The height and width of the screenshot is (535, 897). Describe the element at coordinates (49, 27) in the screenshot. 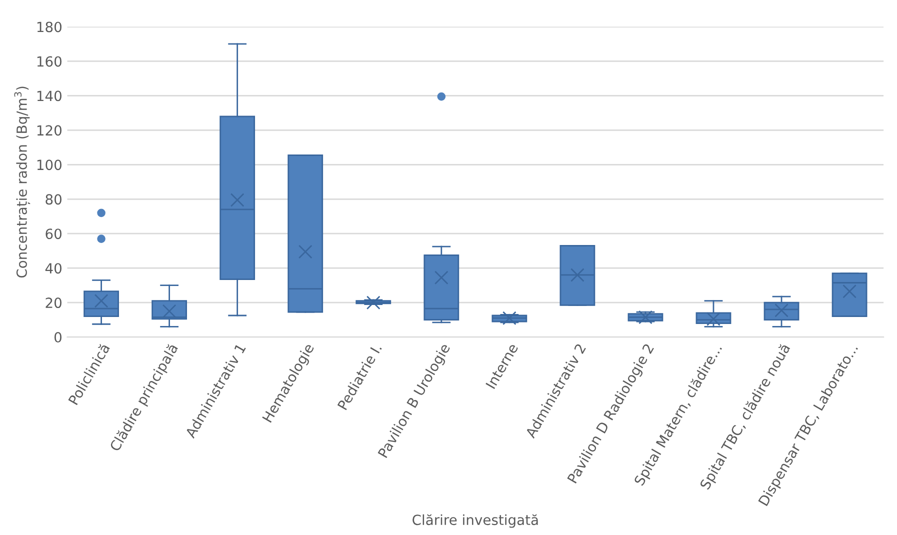

I see `y-tick-label: 180` at that location.